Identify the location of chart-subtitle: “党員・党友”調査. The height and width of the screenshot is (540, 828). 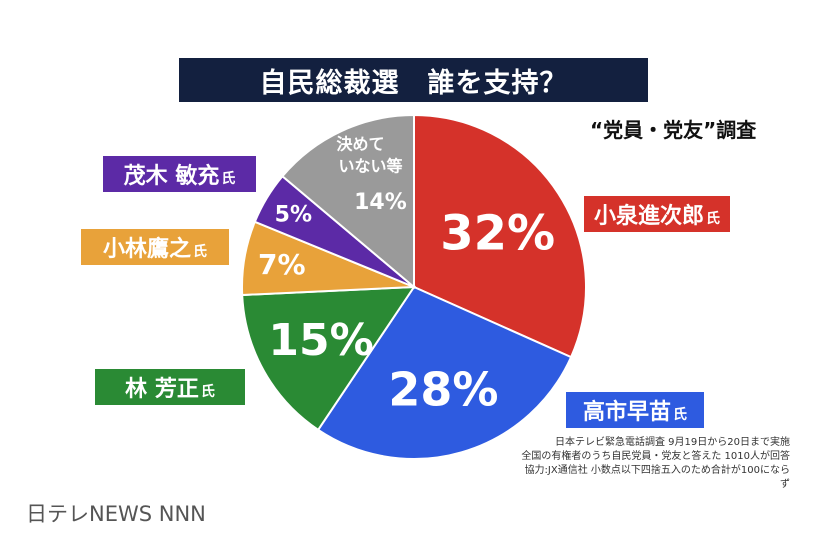
(673, 130).